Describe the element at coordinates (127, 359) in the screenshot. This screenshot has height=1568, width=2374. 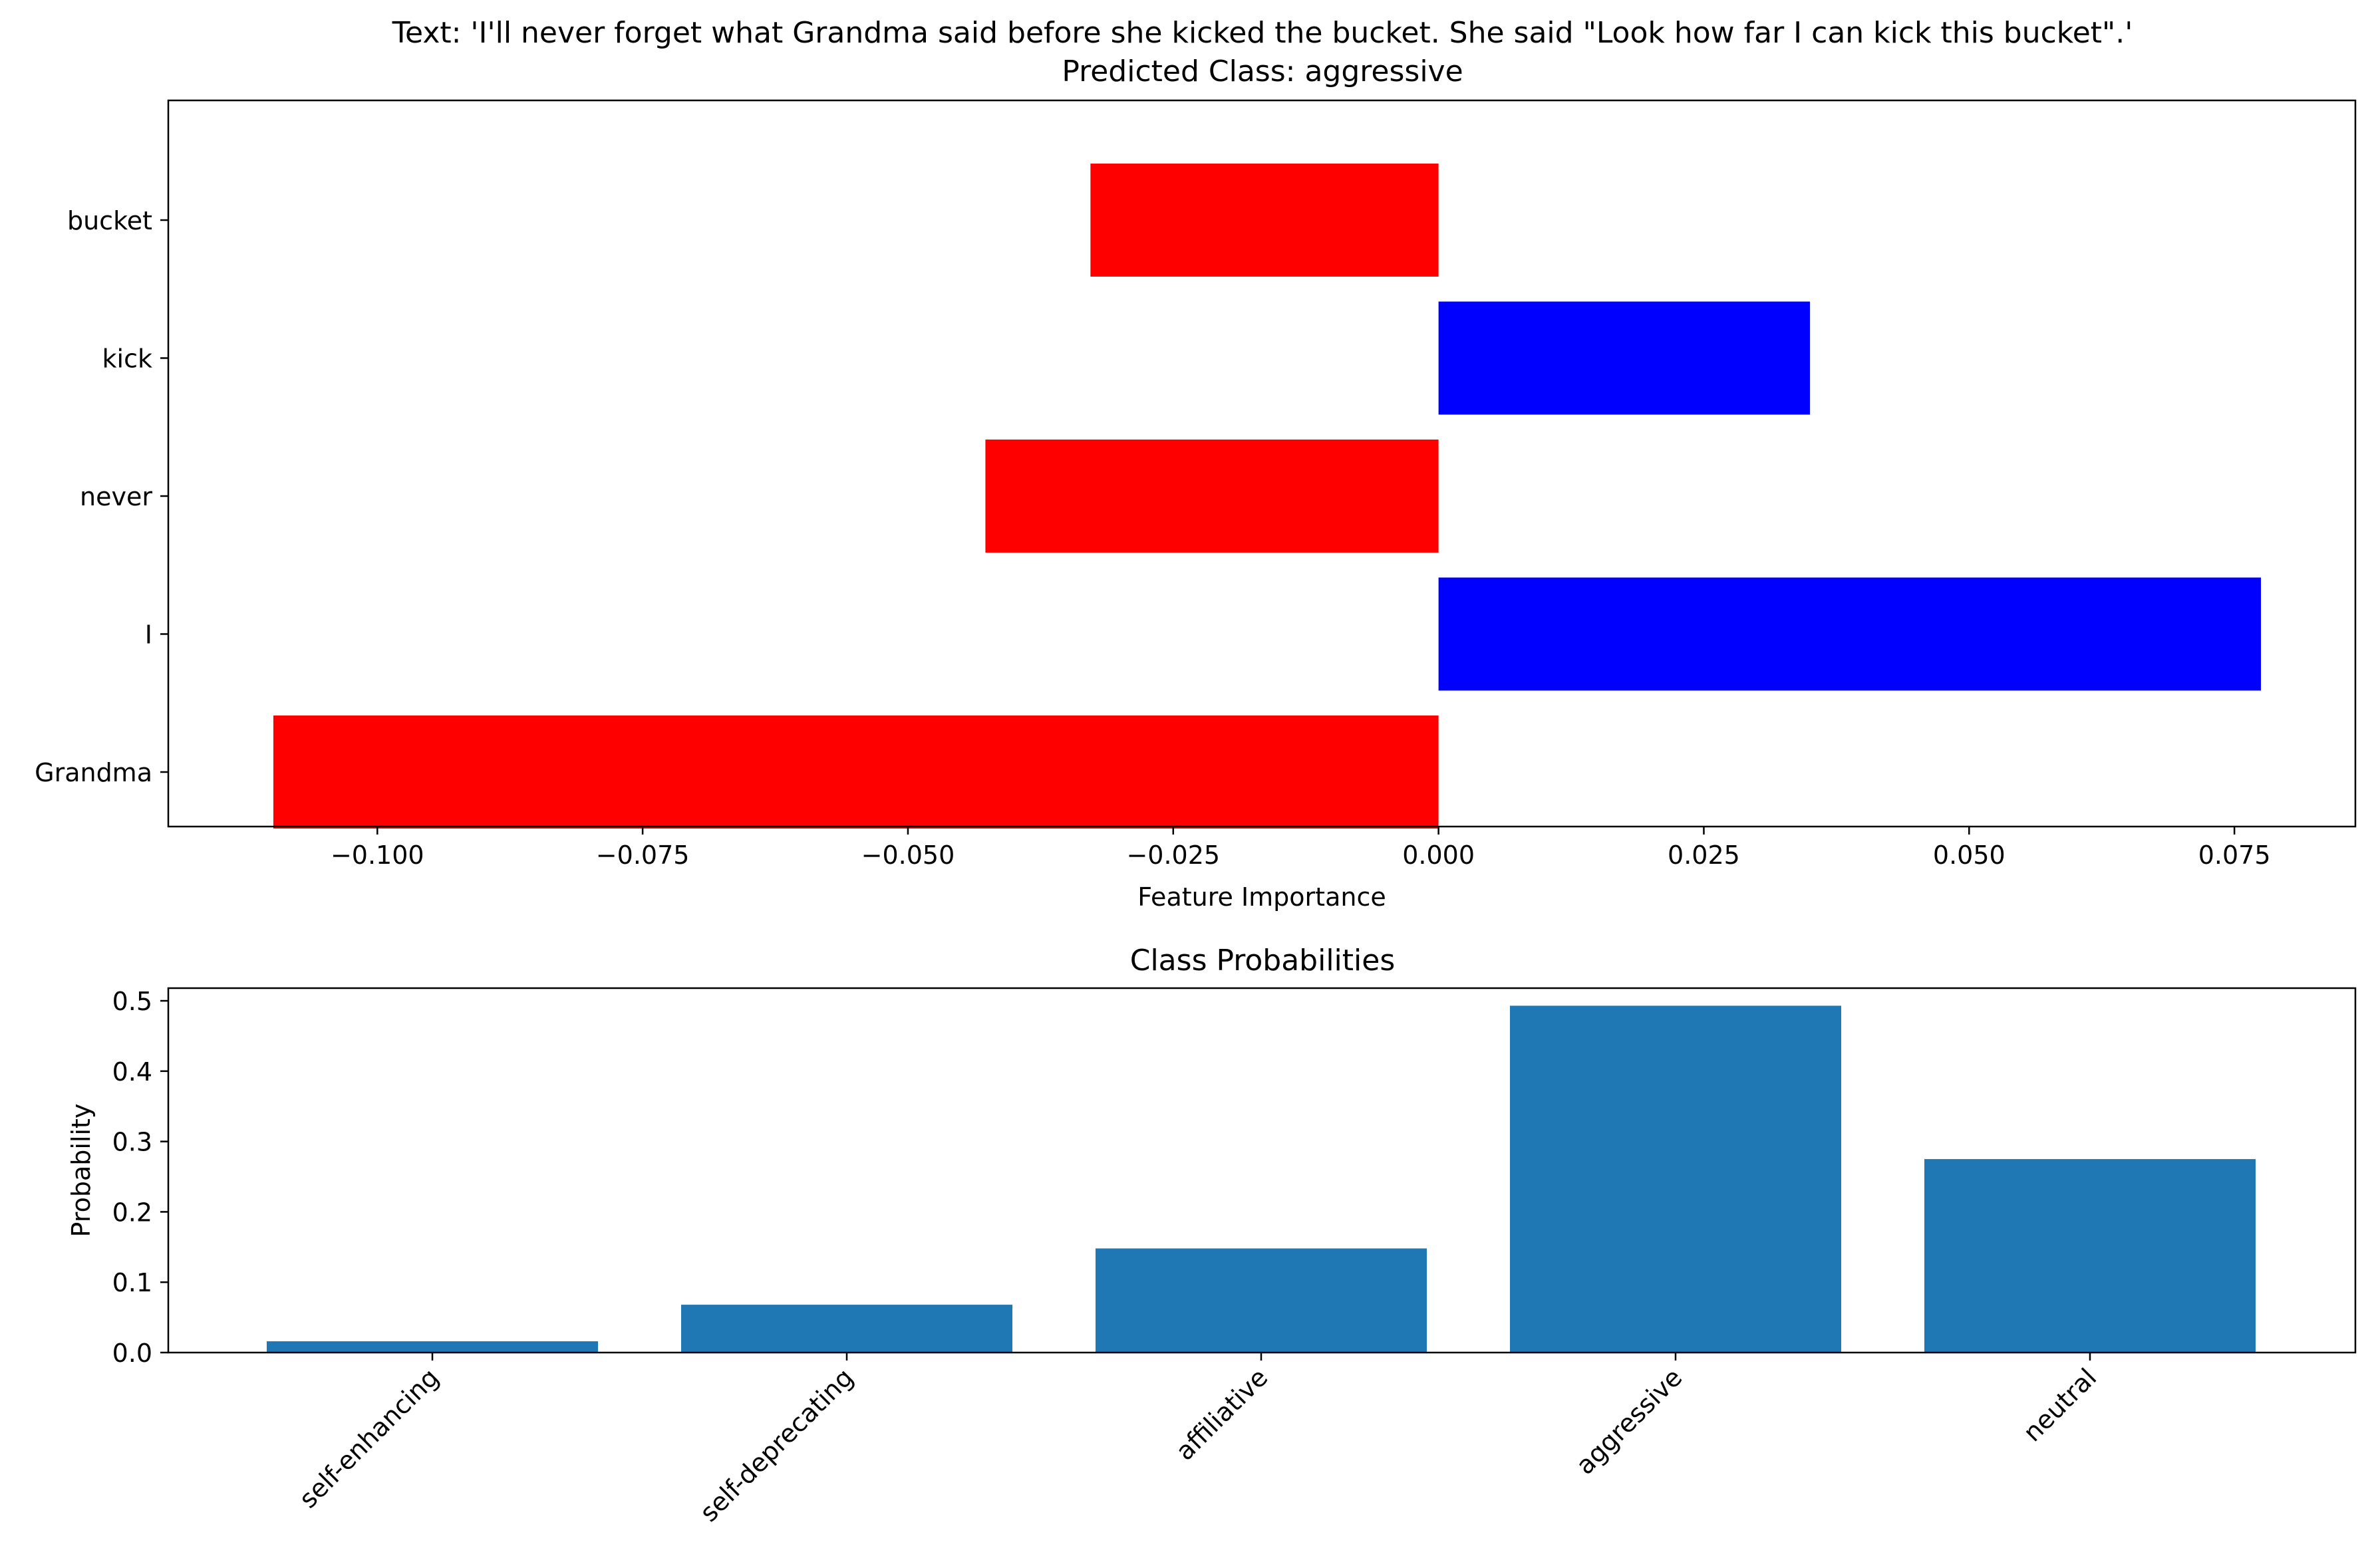
I see `feature-y-tick-label: kick` at that location.